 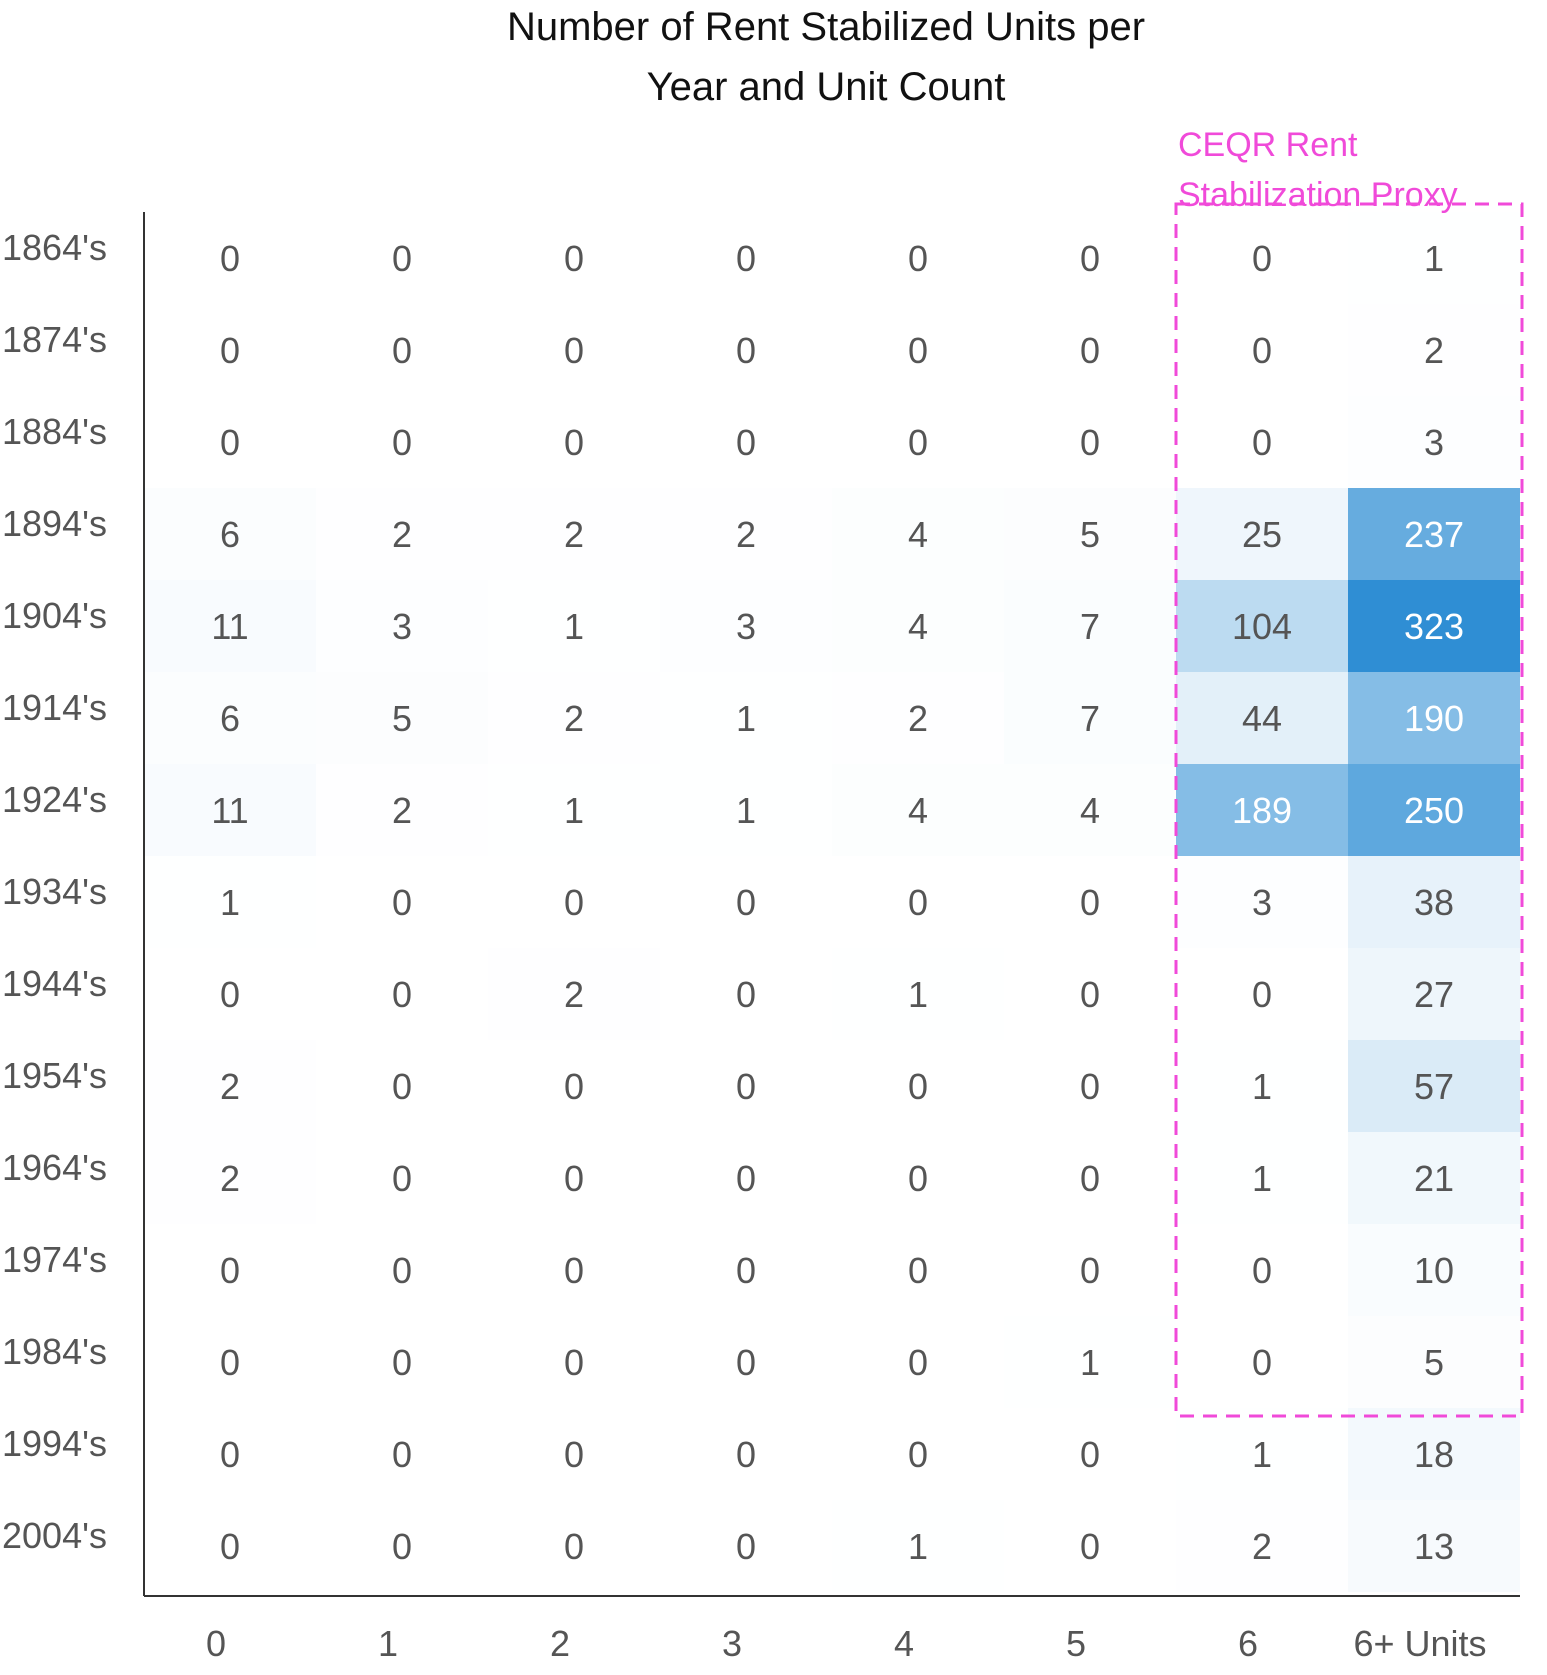 I want to click on heatmap-cell-value: 3, so click(x=402, y=626).